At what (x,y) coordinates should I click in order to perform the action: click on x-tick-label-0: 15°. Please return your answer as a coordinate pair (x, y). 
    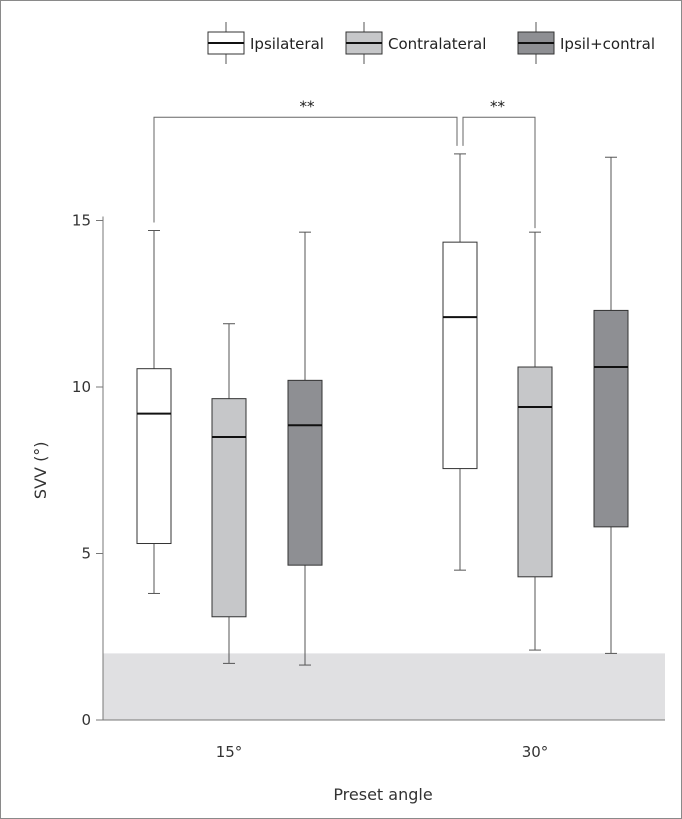
    Looking at the image, I should click on (229, 752).